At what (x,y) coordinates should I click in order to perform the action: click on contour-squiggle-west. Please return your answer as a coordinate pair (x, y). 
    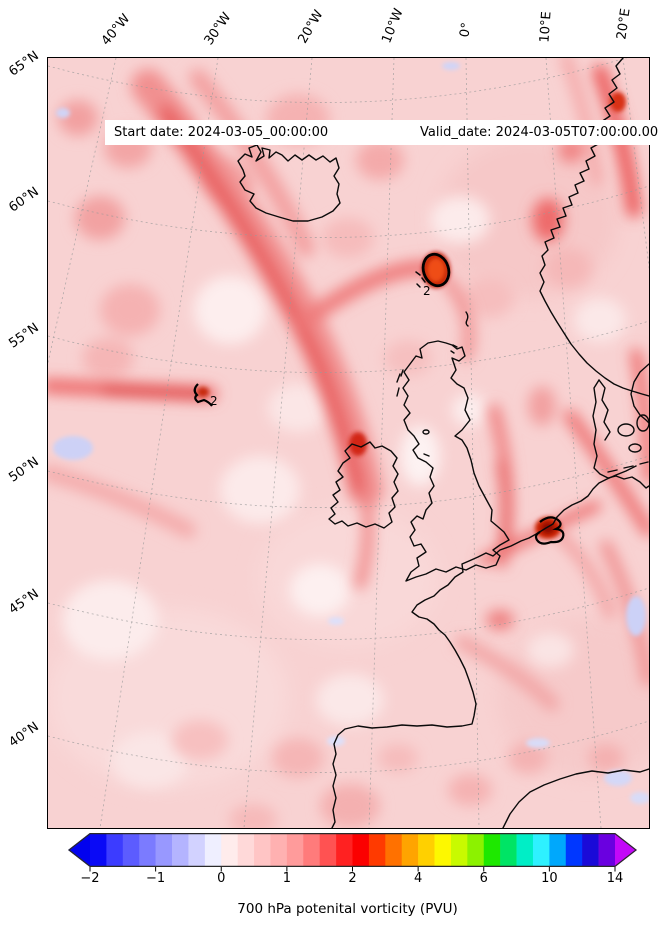
    Looking at the image, I should click on (203, 395).